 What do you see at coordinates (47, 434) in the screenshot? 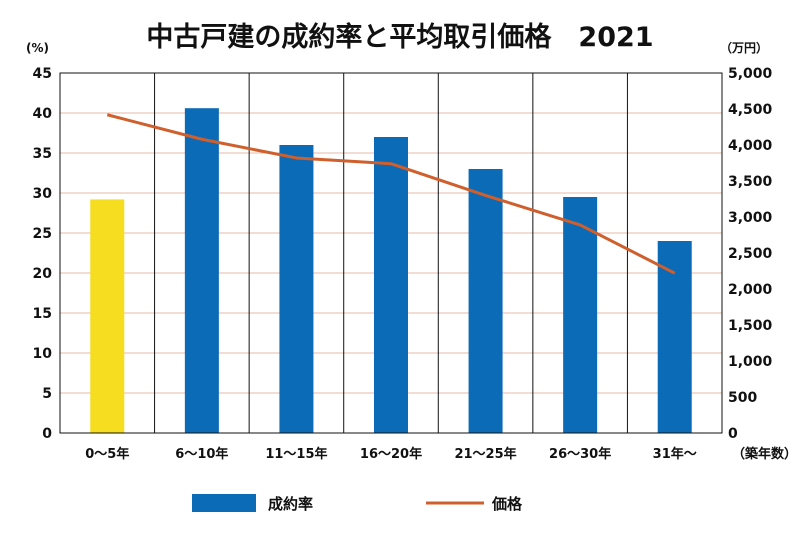
I see `left-tick-label: 0` at bounding box center [47, 434].